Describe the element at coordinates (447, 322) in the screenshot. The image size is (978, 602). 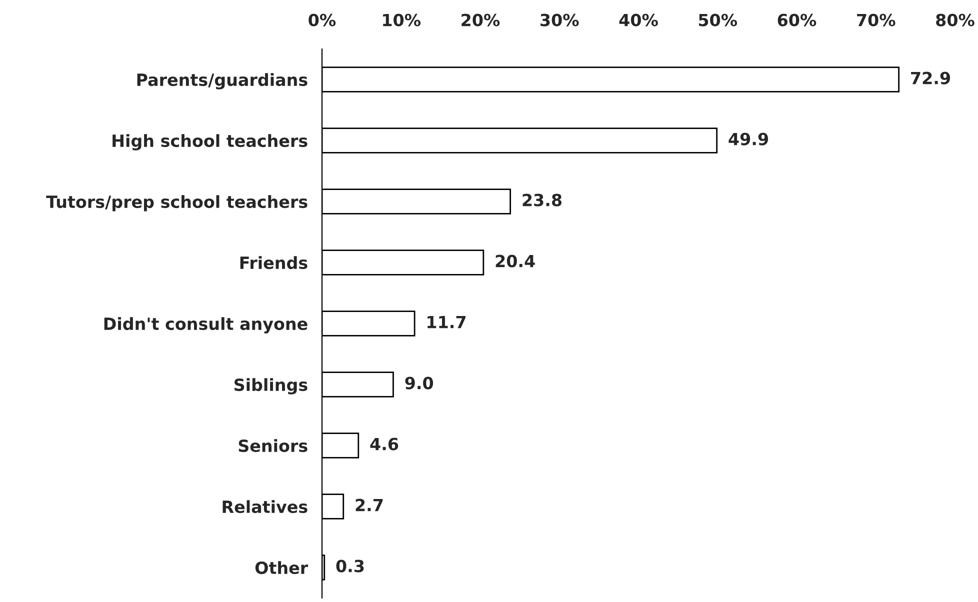
I see `data-label: 11.7` at that location.